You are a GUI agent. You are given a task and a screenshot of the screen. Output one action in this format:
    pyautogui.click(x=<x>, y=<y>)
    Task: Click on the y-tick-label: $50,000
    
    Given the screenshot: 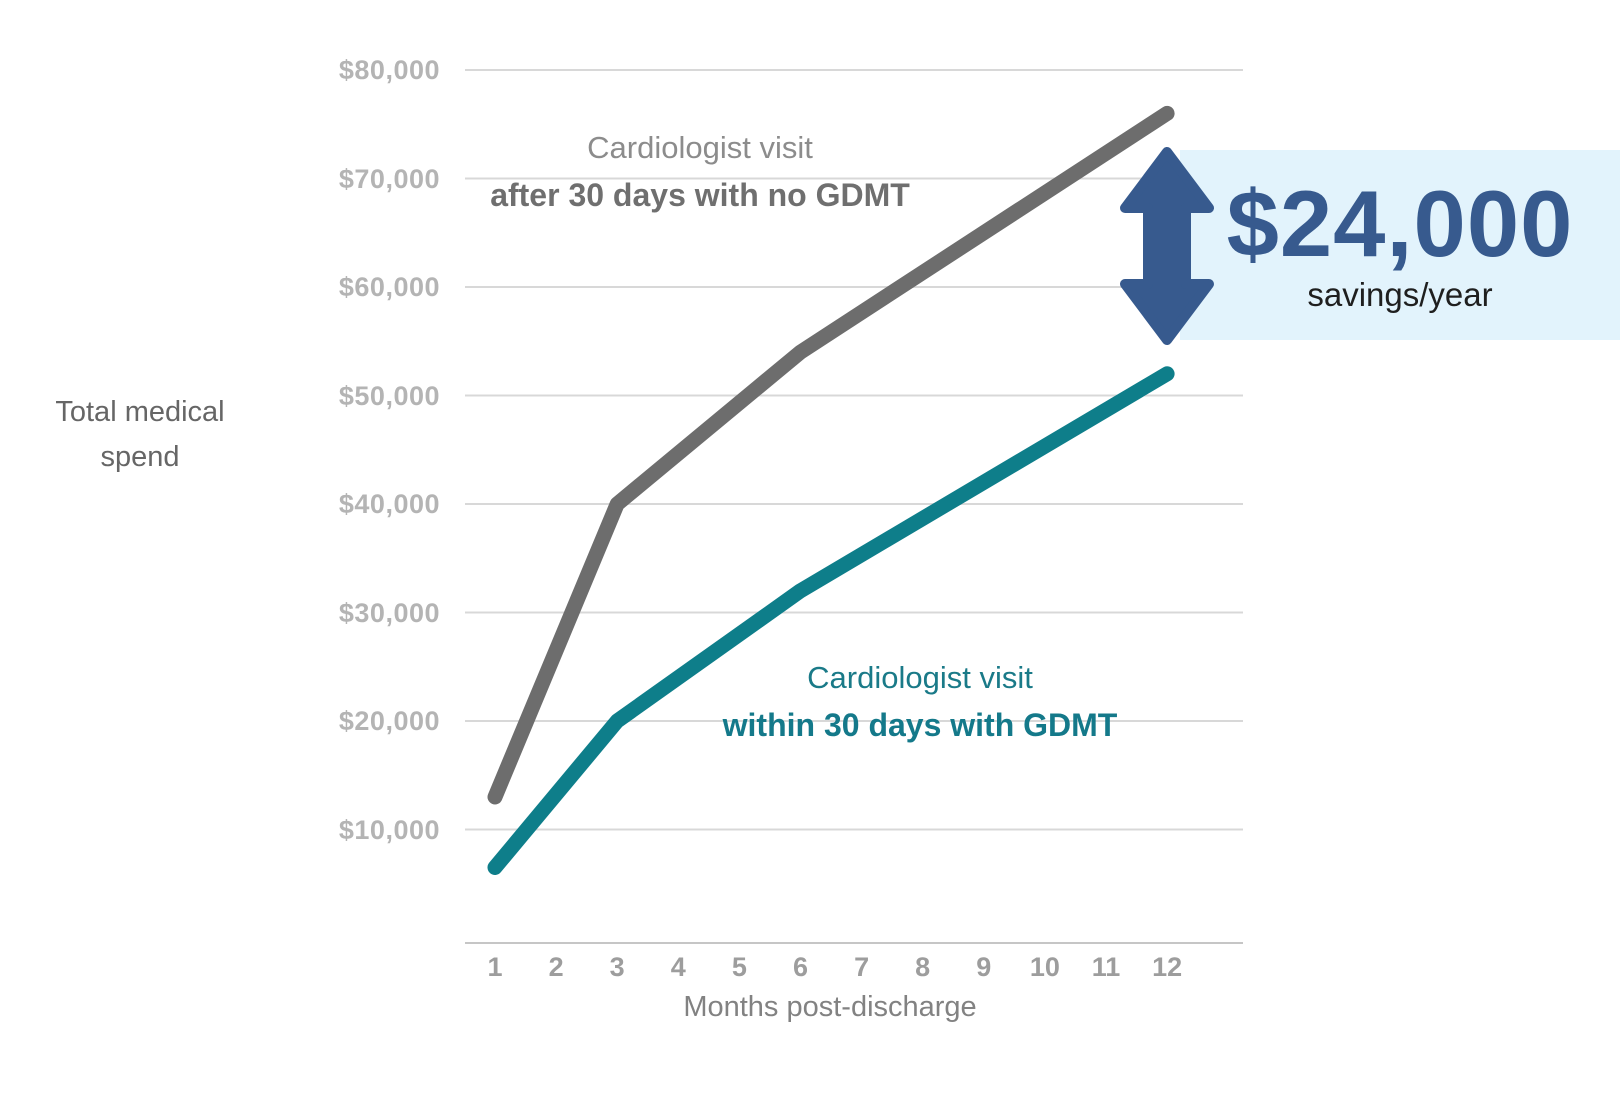 What is the action you would take?
    pyautogui.click(x=389, y=395)
    